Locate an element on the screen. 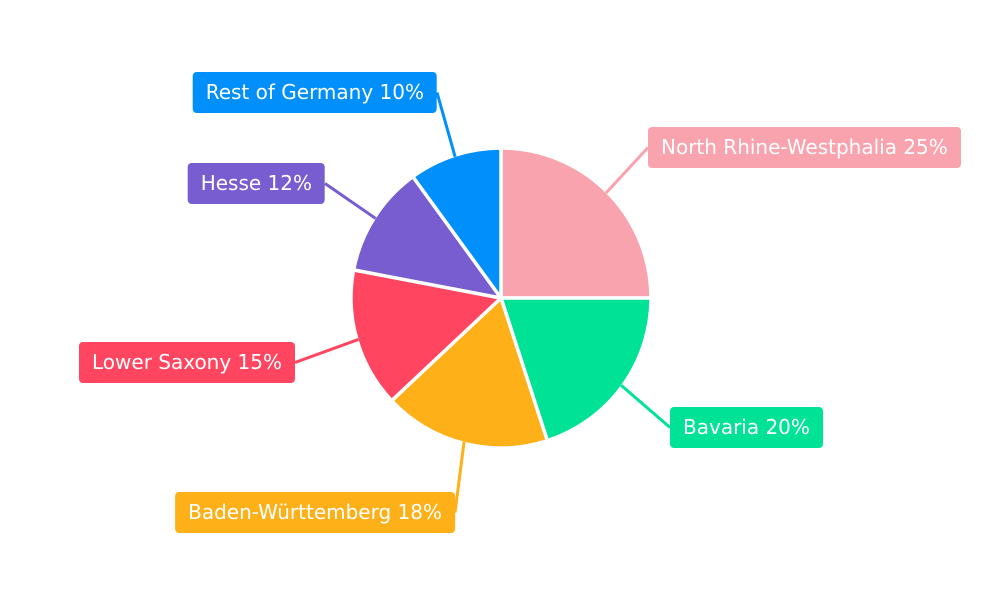  pie-label-baden-wuerttemberg: Baden-Württemberg 18% is located at coordinates (315, 512).